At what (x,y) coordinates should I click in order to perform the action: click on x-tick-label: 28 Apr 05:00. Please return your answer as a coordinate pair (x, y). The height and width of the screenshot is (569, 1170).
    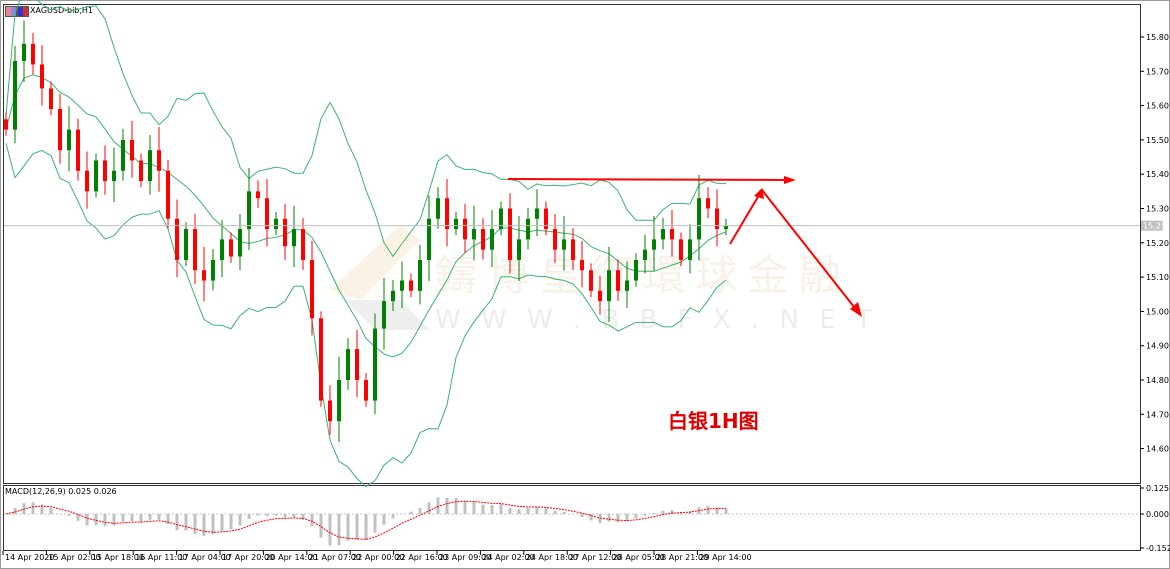
    Looking at the image, I should click on (639, 557).